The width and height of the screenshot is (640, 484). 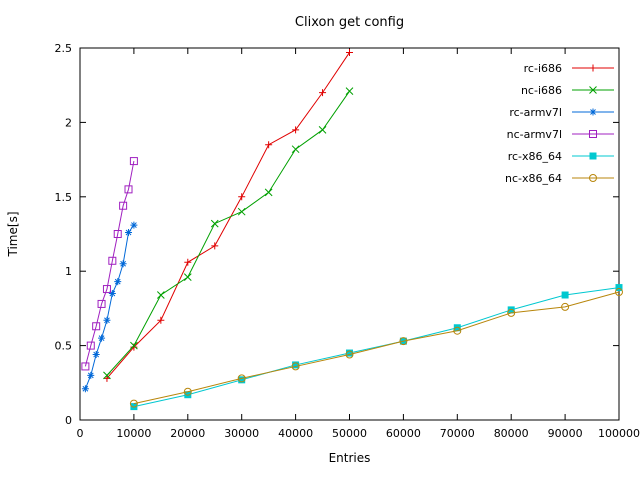 I want to click on x-tick-label: 30000, so click(x=241, y=433).